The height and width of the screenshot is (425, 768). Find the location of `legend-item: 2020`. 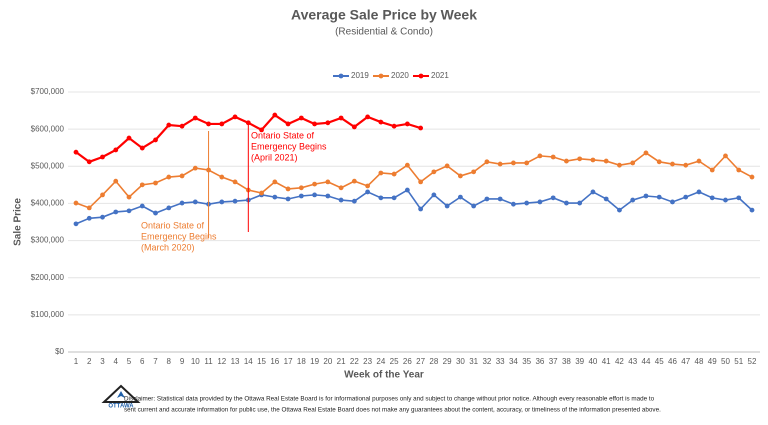

legend-item: 2020 is located at coordinates (391, 75).